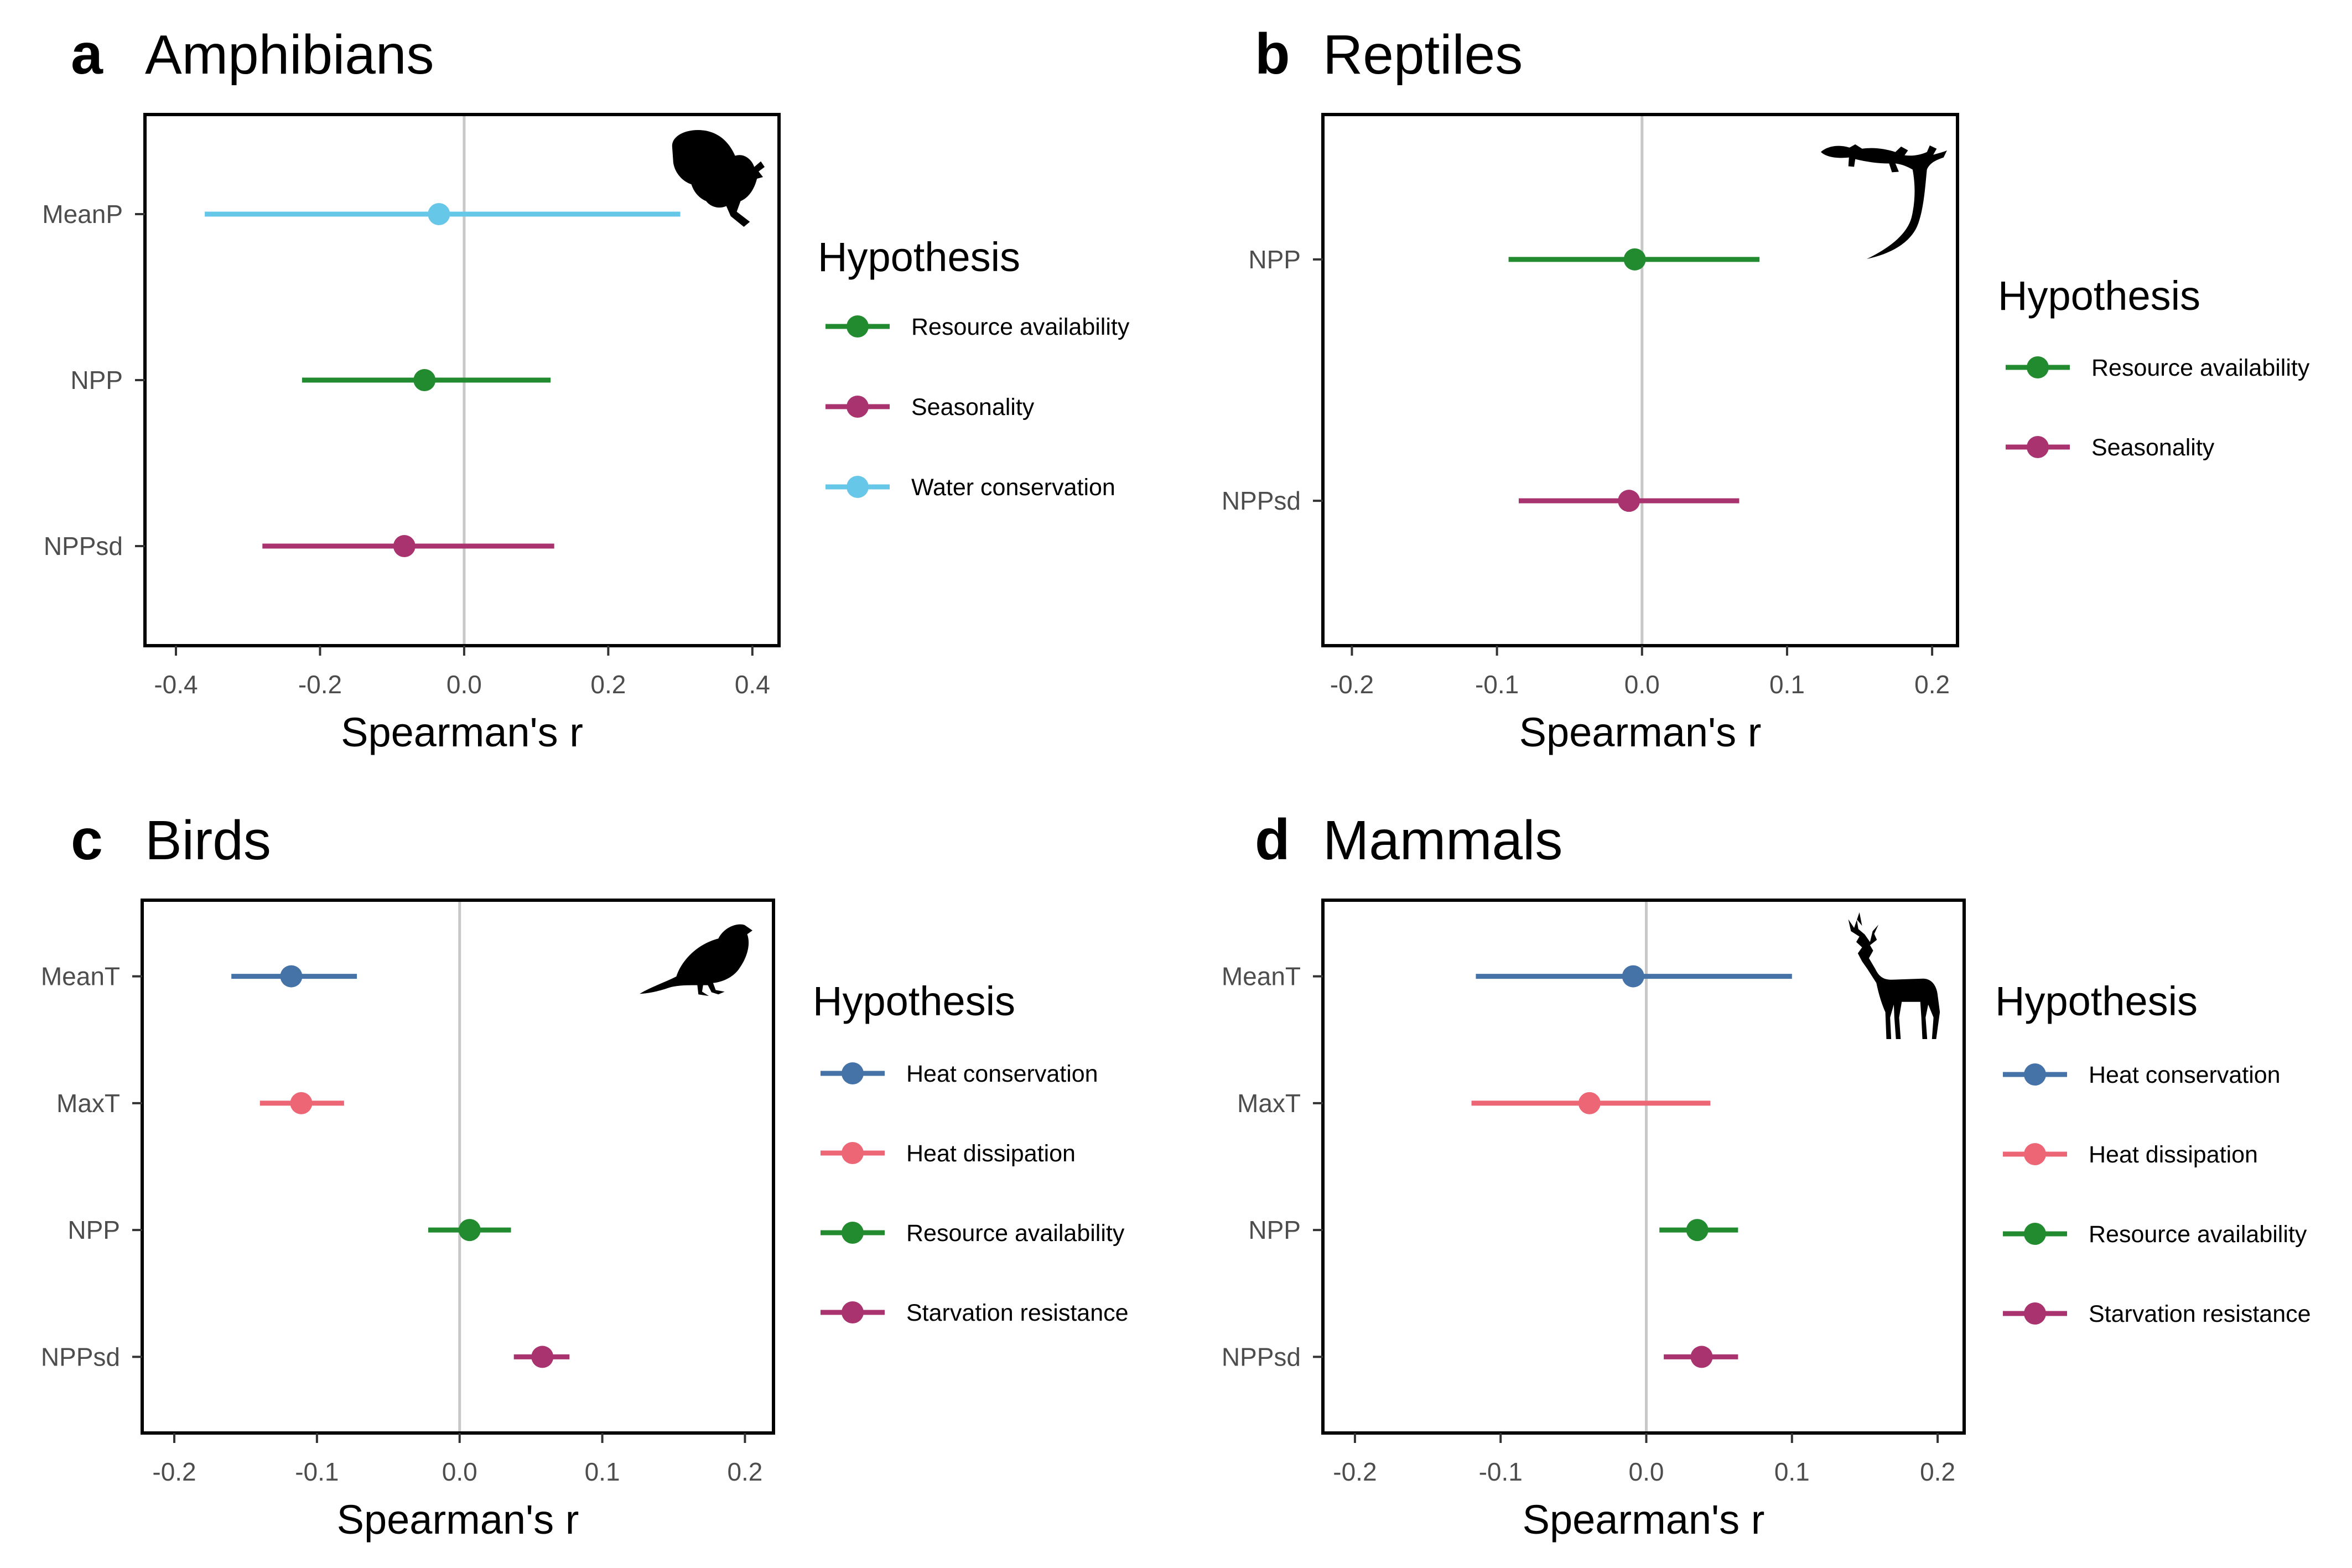 The height and width of the screenshot is (1568, 2352). I want to click on panel-title: Birds, so click(208, 840).